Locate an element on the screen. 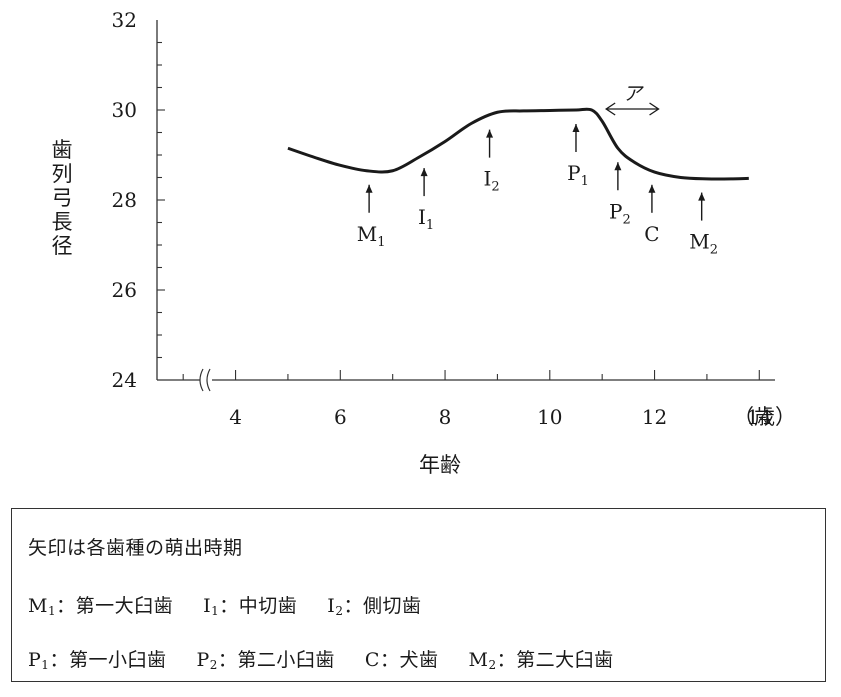  eruption-label: I2 is located at coordinates (491, 181).